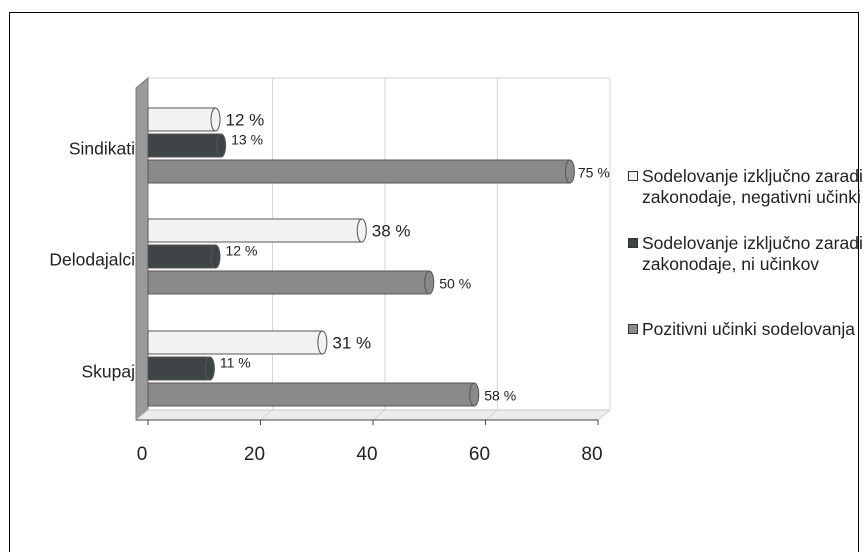 The width and height of the screenshot is (864, 552). What do you see at coordinates (245, 120) in the screenshot?
I see `data-label-sindikati-0: 12 %` at bounding box center [245, 120].